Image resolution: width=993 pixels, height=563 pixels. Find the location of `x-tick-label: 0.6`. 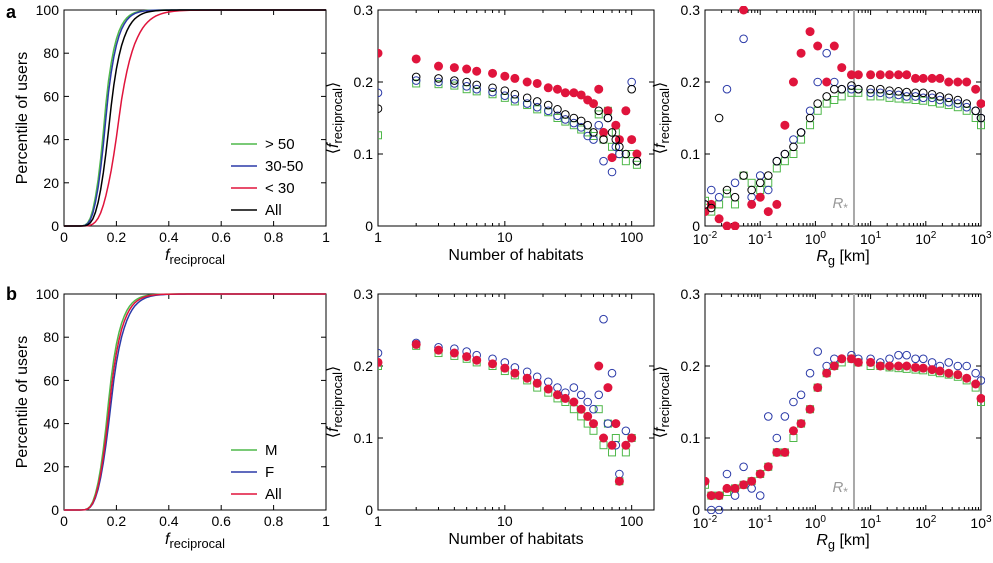

x-tick-label: 0.6 is located at coordinates (221, 237).